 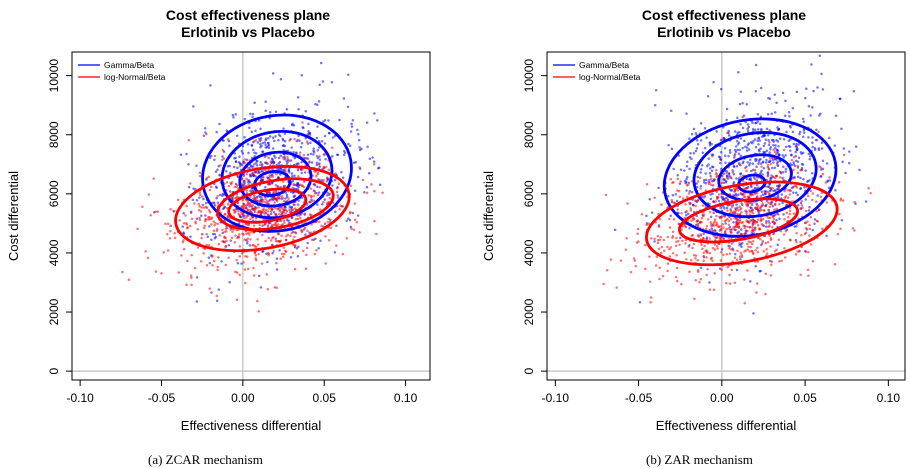 What do you see at coordinates (248, 32) in the screenshot?
I see `chart-subtitle: Erlotinib vs Placebo` at bounding box center [248, 32].